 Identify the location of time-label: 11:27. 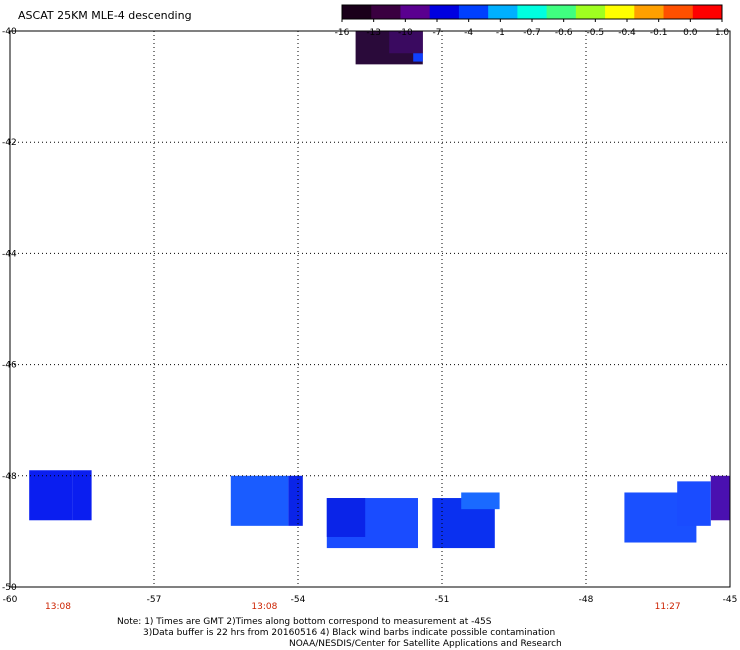
(668, 607).